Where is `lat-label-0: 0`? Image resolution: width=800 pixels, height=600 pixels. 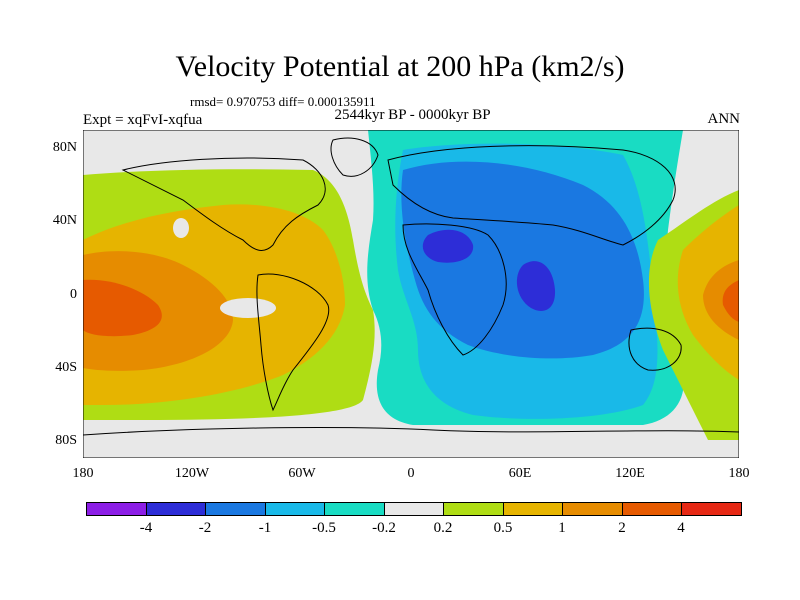 lat-label-0: 0 is located at coordinates (73, 294).